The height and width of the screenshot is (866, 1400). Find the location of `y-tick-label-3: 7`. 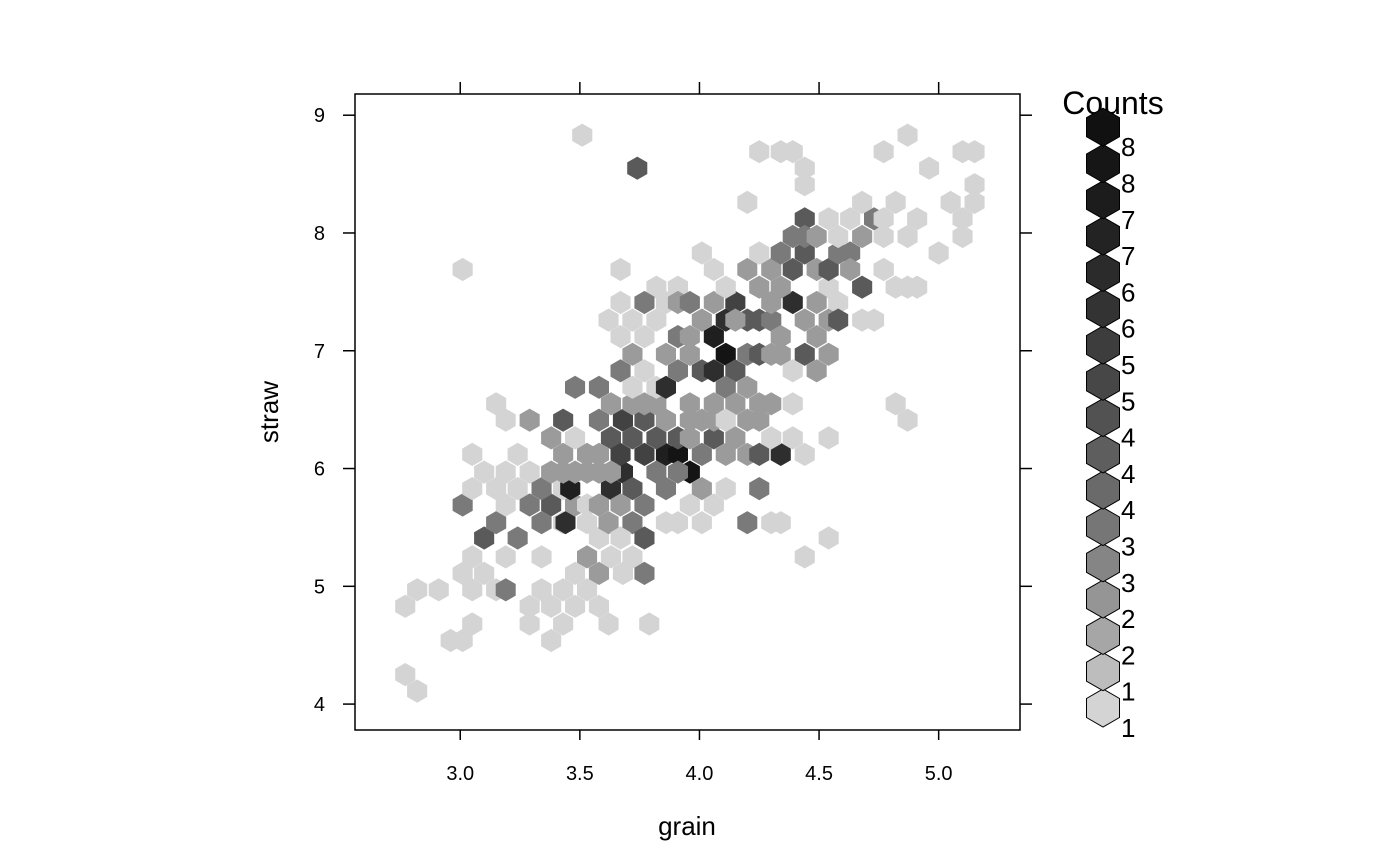

y-tick-label-3: 7 is located at coordinates (319, 352).